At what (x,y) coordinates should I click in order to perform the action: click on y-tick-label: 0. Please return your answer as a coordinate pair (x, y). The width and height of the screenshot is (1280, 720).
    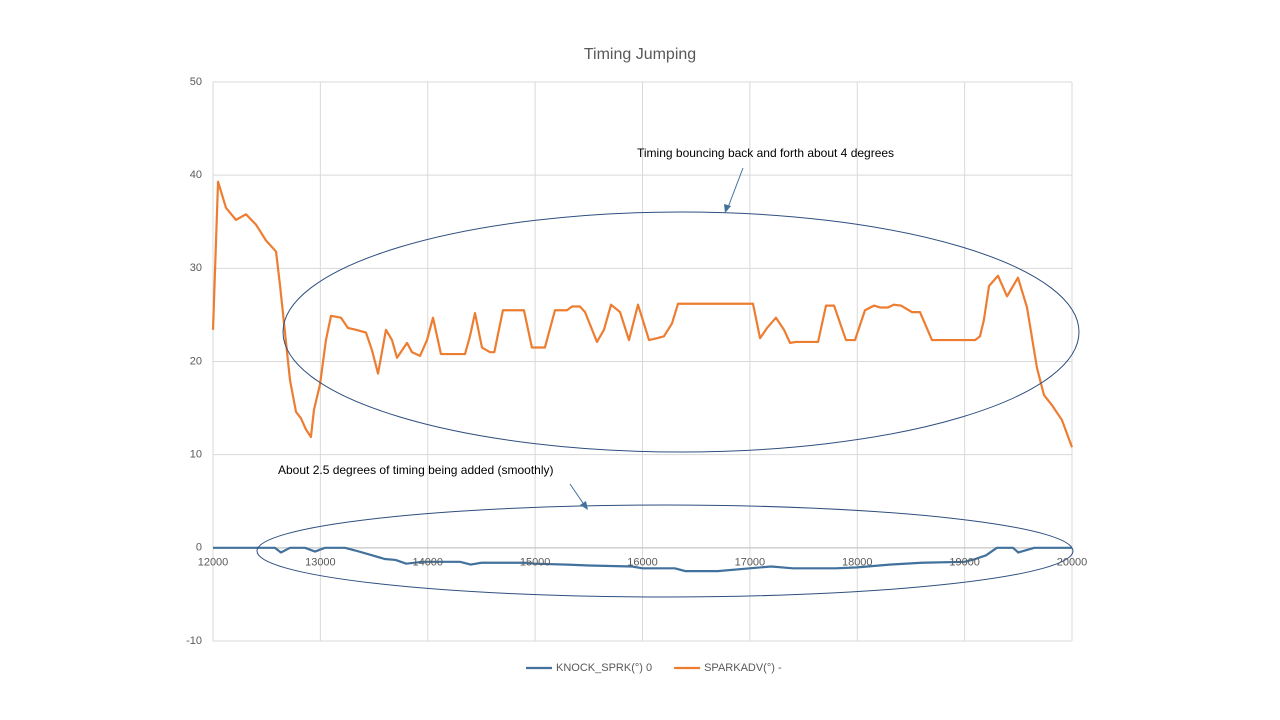
    Looking at the image, I should click on (199, 548).